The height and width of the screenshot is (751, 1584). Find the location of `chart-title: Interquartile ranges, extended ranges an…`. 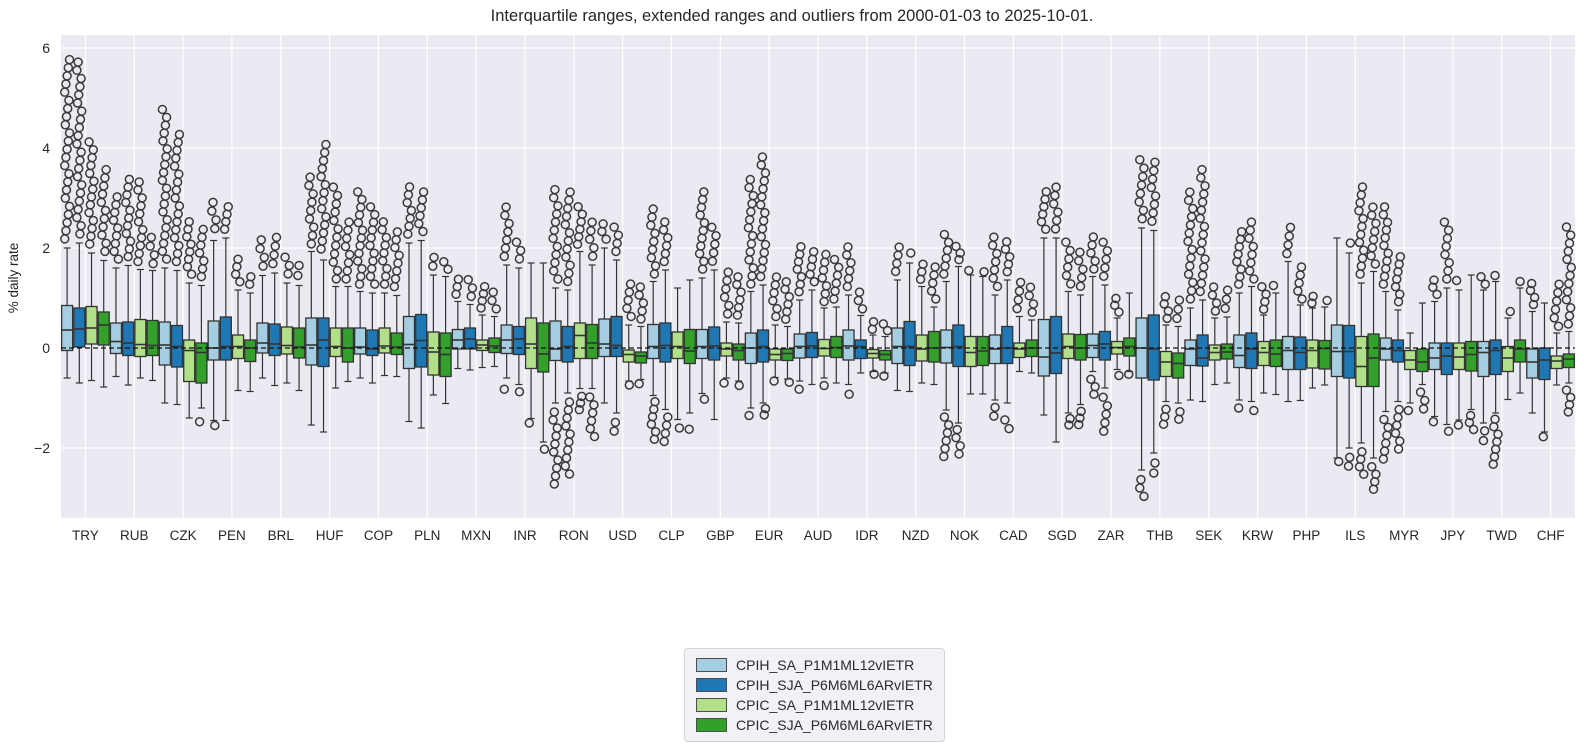

chart-title: Interquartile ranges, extended ranges an… is located at coordinates (792, 16).